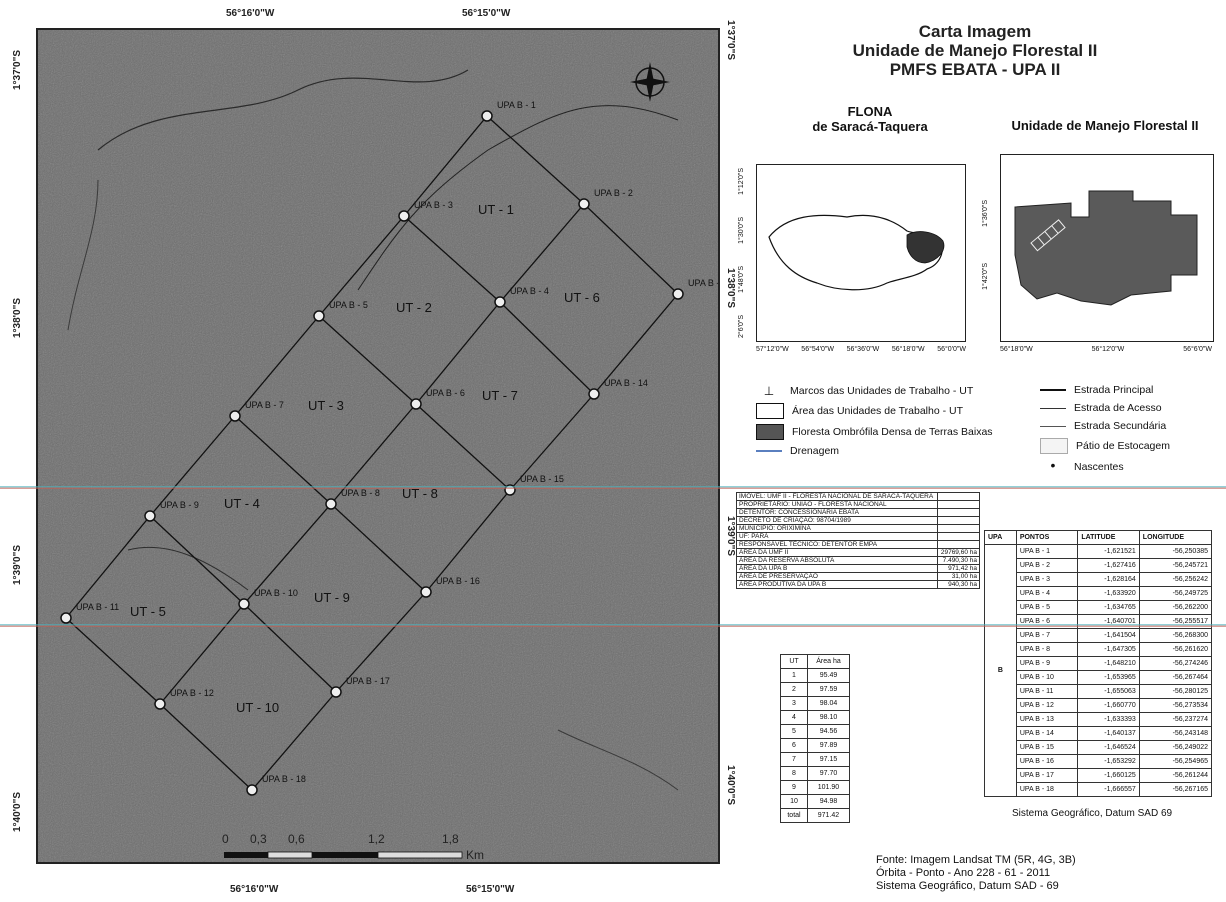 The width and height of the screenshot is (1226, 902). What do you see at coordinates (857, 520) in the screenshot?
I see `table-row: DECRETO DE CRIAÇÃO: 98704/1989` at bounding box center [857, 520].